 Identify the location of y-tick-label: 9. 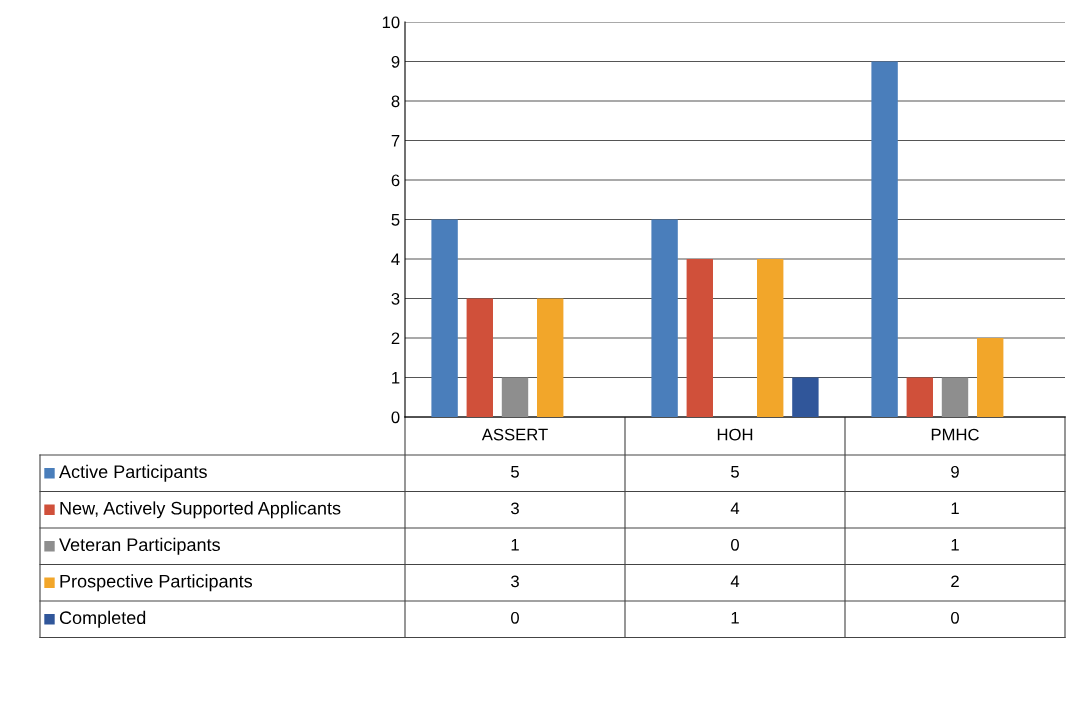
(395, 61).